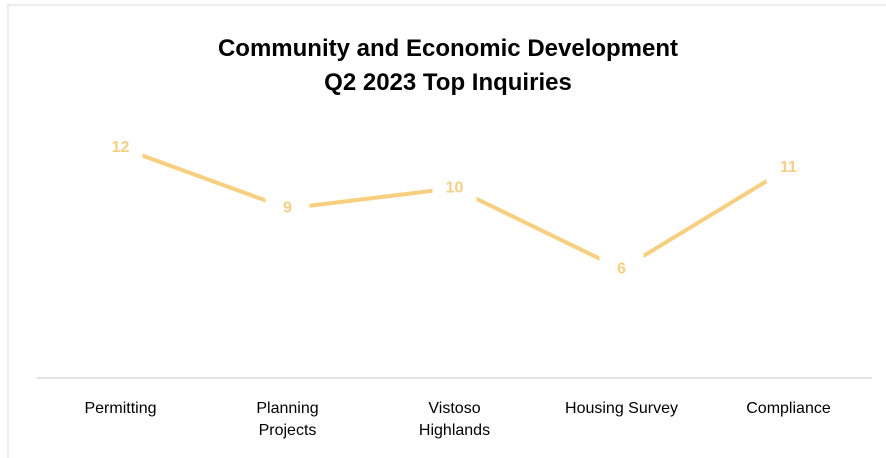  Describe the element at coordinates (448, 48) in the screenshot. I see `chart-title: Community and Economic Development` at that location.